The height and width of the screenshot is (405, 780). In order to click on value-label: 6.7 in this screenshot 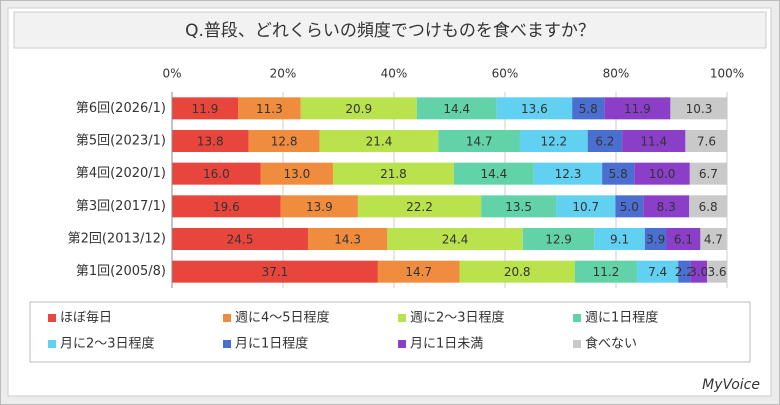, I will do `click(708, 174)`.